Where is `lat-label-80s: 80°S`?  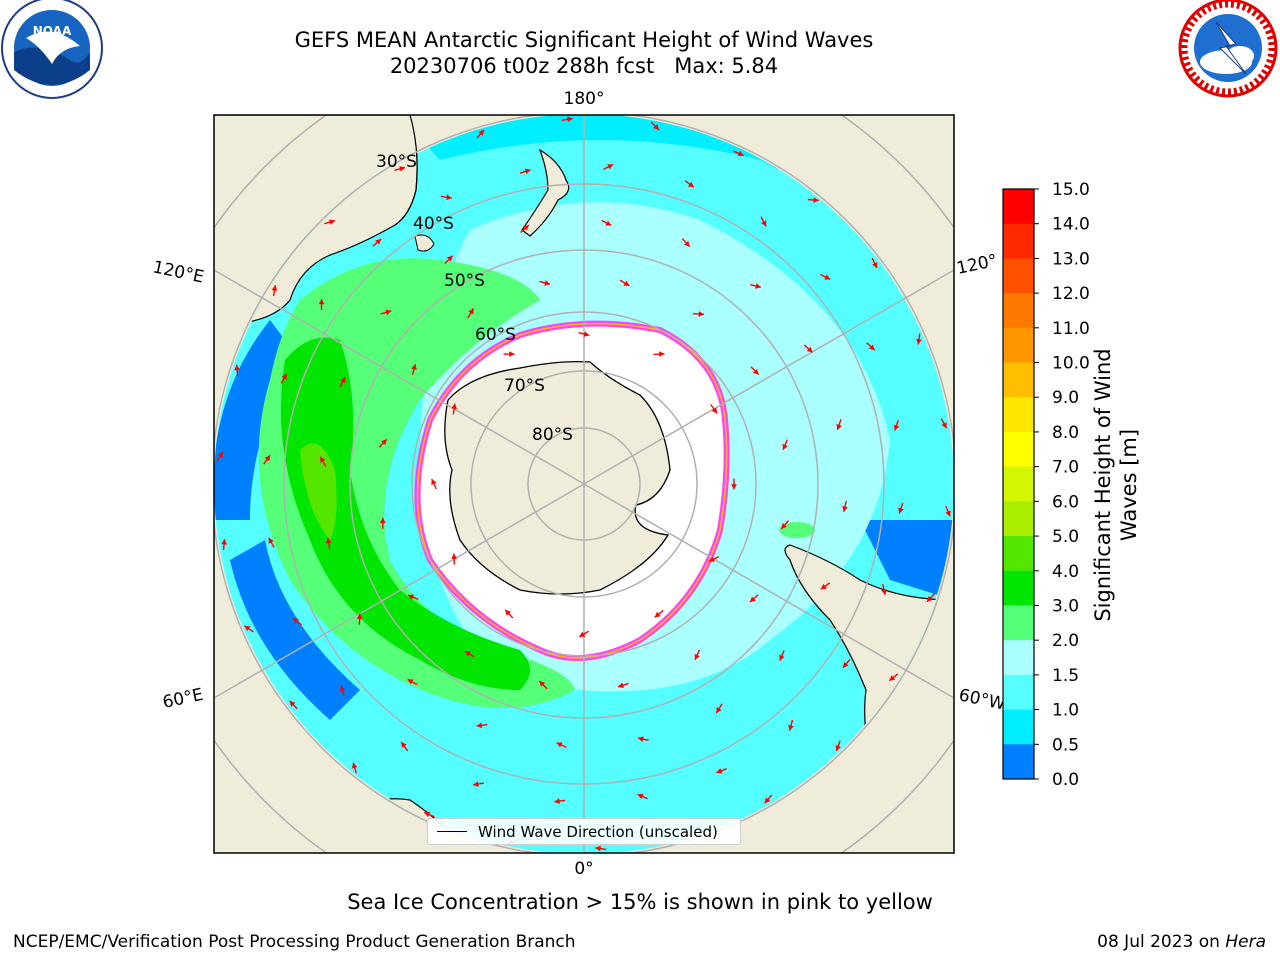 lat-label-80s: 80°S is located at coordinates (552, 435).